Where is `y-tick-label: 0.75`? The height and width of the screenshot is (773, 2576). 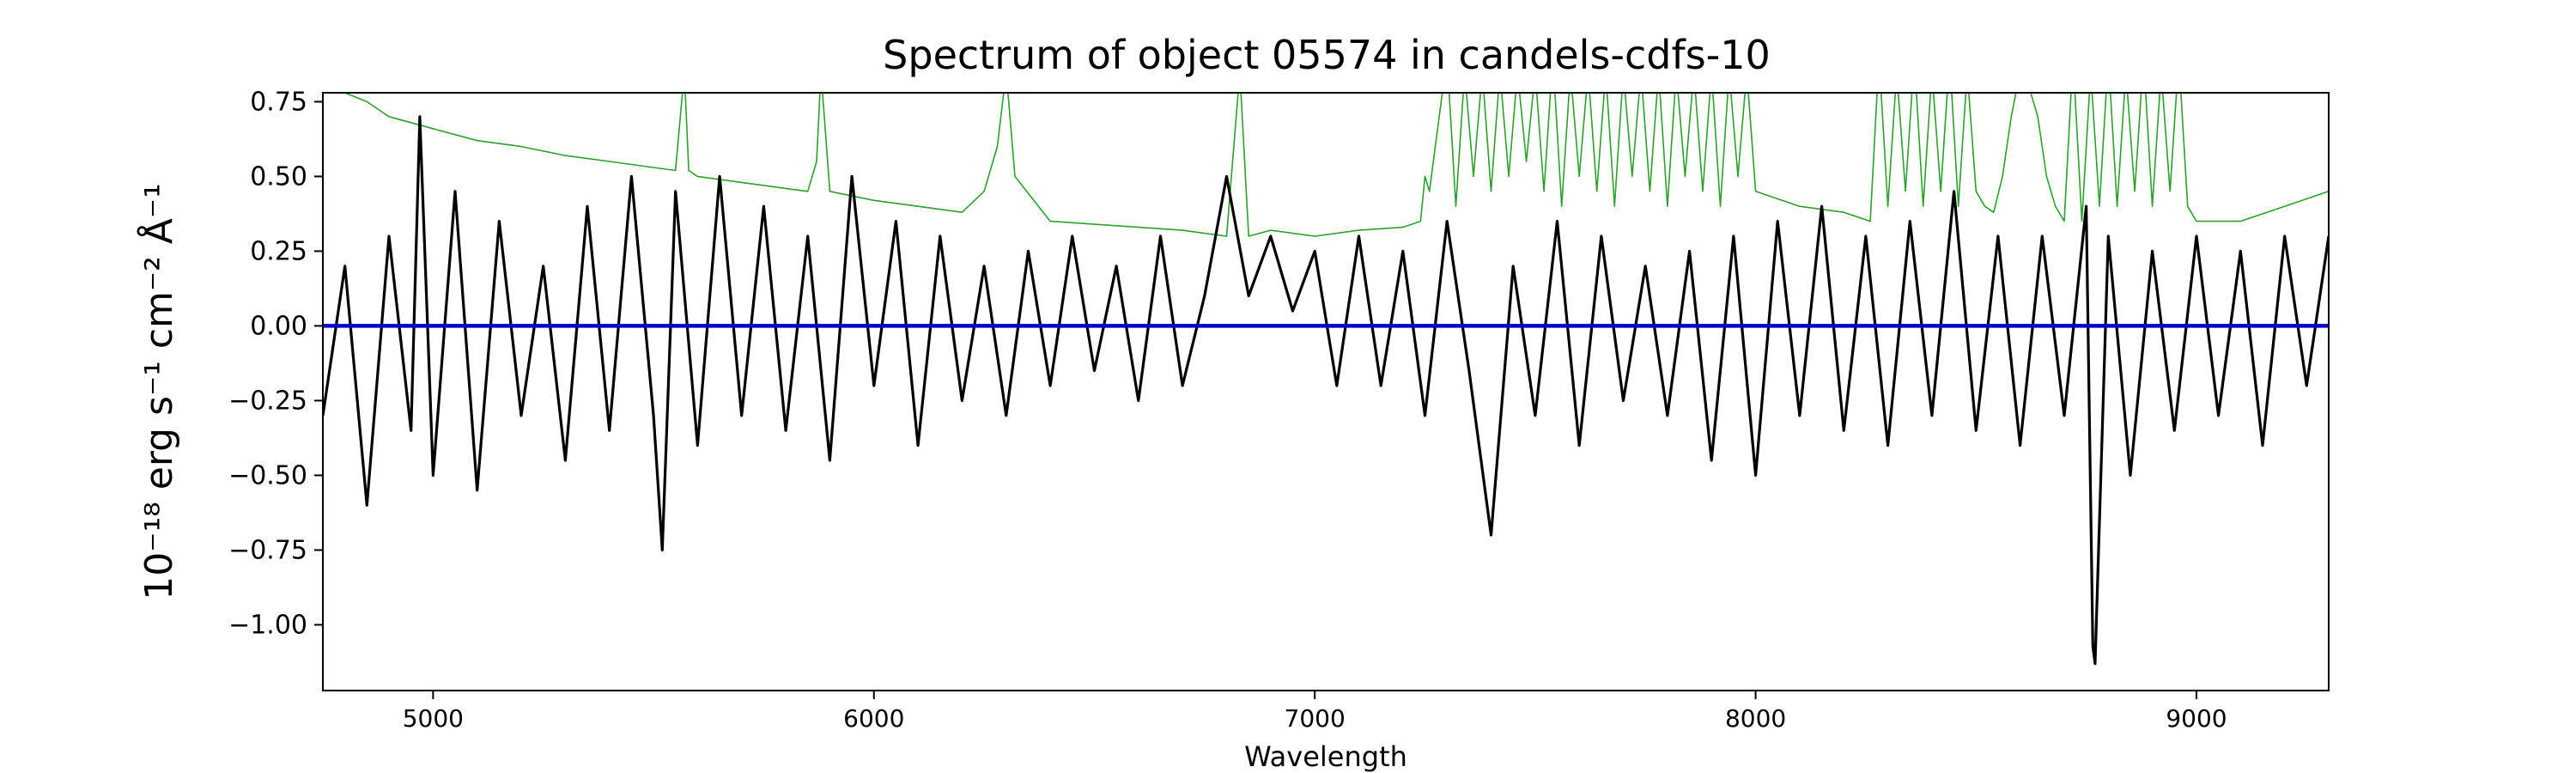
y-tick-label: 0.75 is located at coordinates (279, 102).